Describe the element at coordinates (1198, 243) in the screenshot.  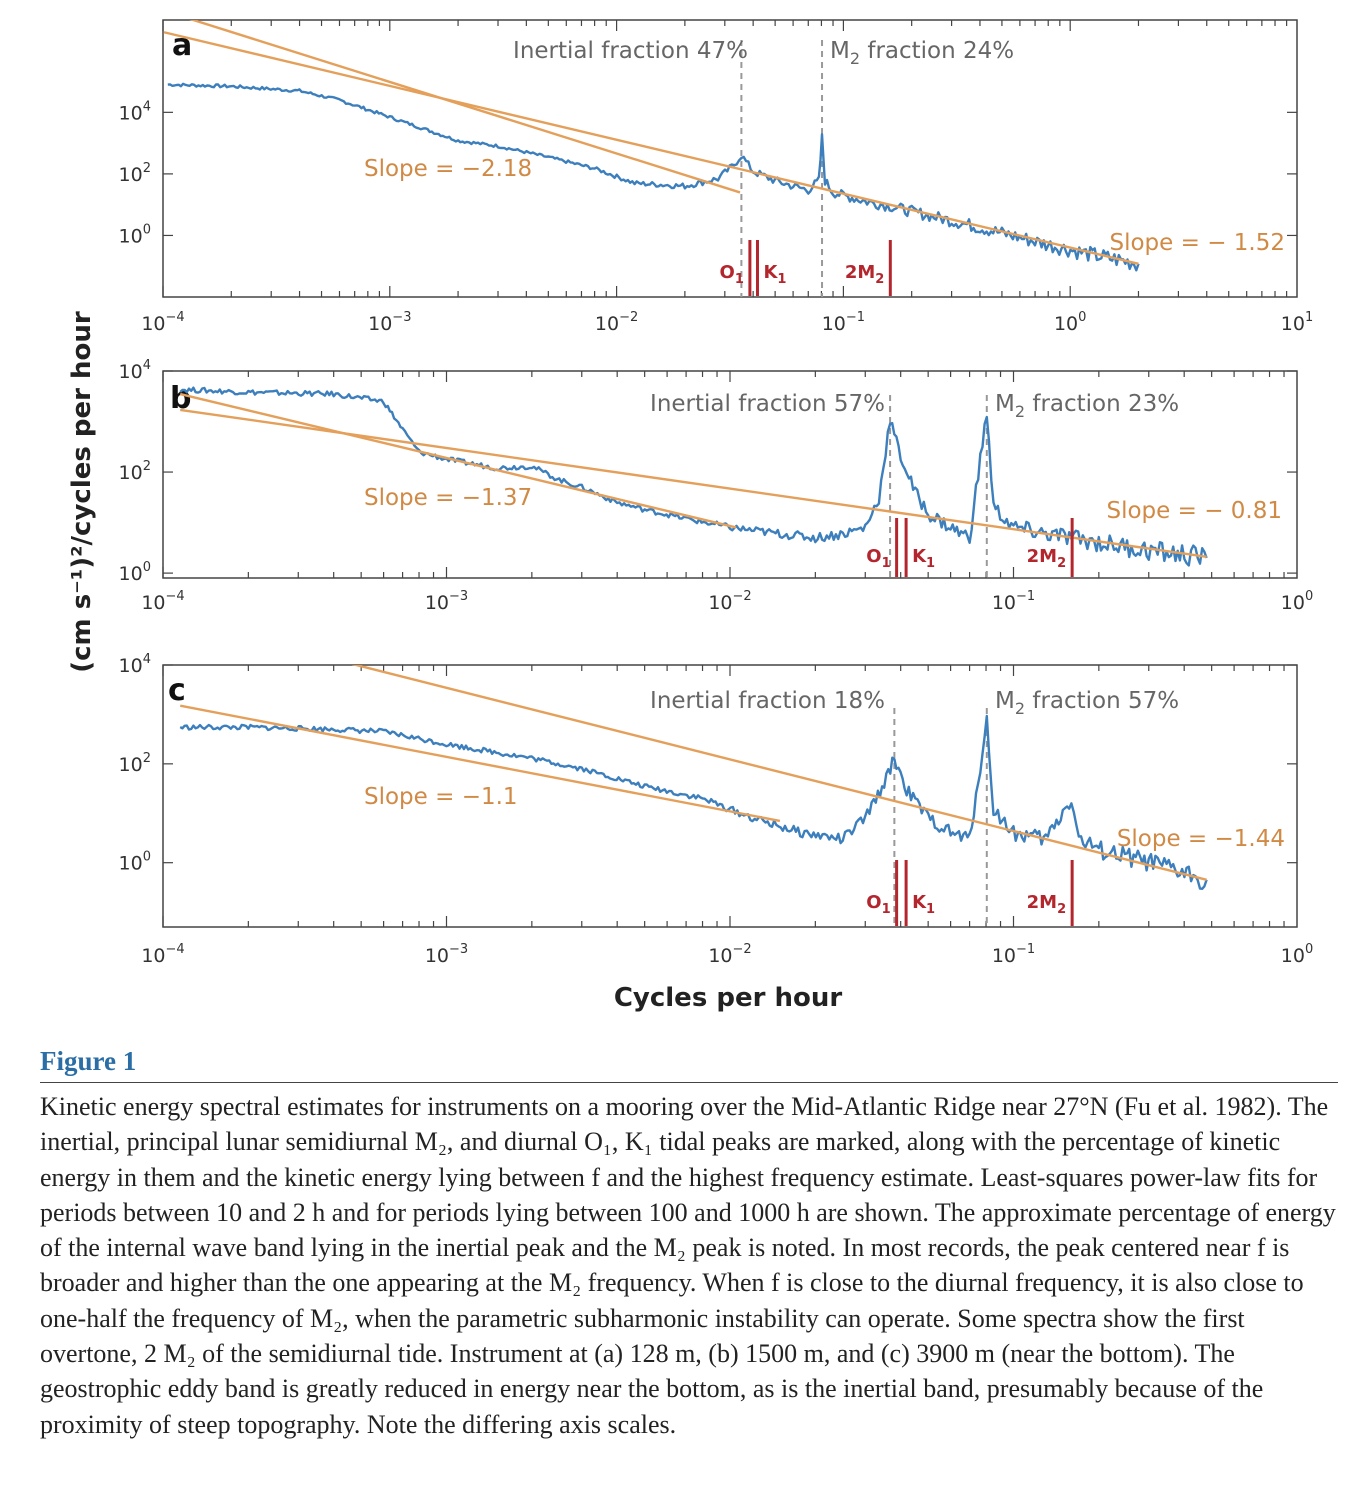
I see `high-fit-slope-label: Slope = − 1.52` at that location.